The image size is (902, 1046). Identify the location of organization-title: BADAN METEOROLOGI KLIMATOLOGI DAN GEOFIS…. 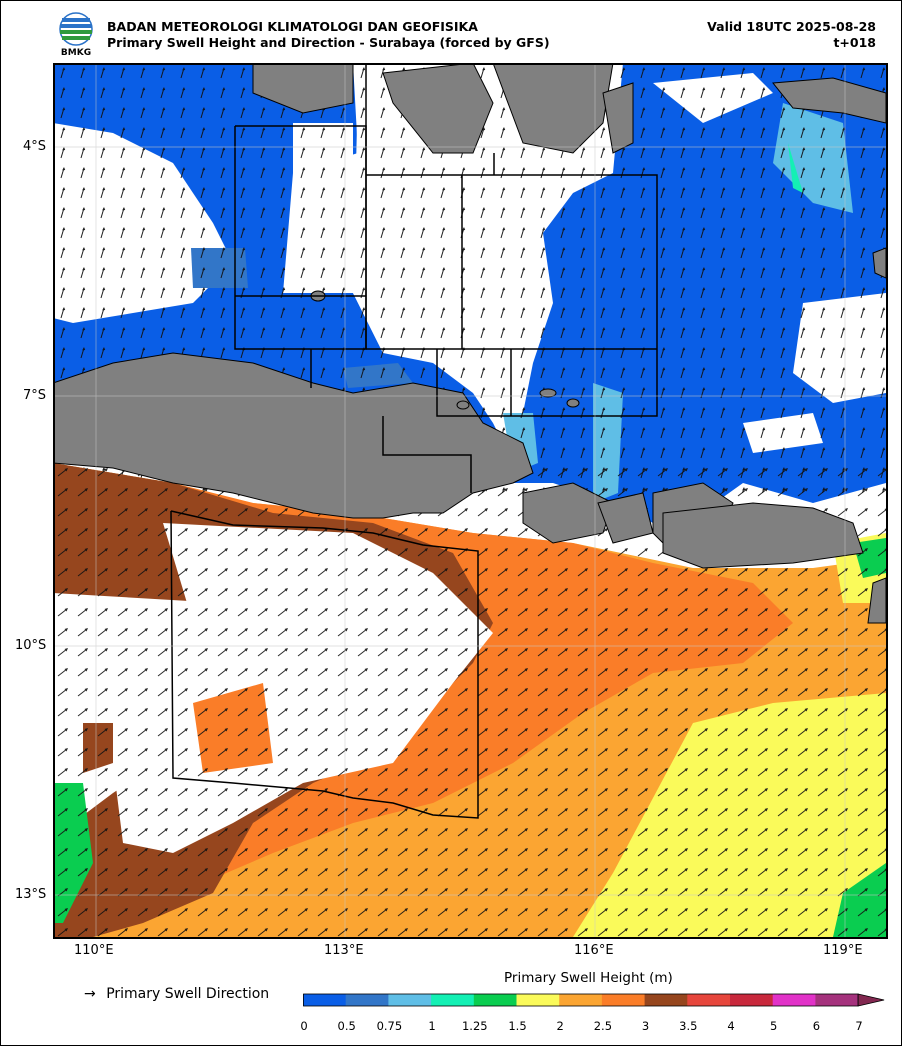
(292, 26).